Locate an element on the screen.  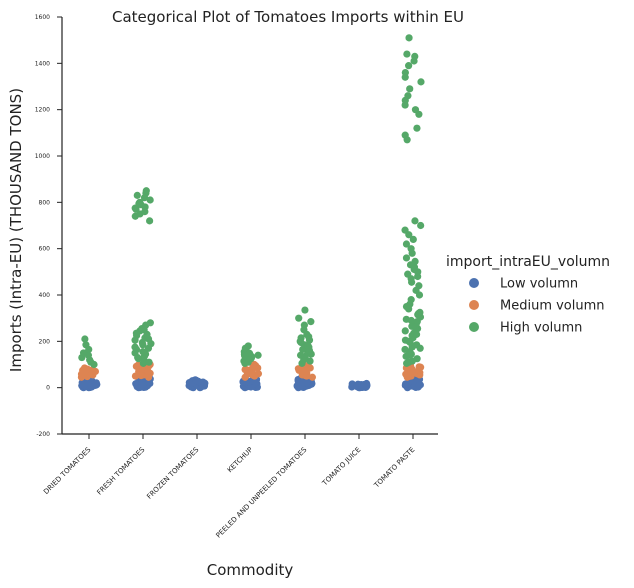
y-axis-title: Imports (Intra-EU) (THOUSAND TONS) is located at coordinates (16, 230).